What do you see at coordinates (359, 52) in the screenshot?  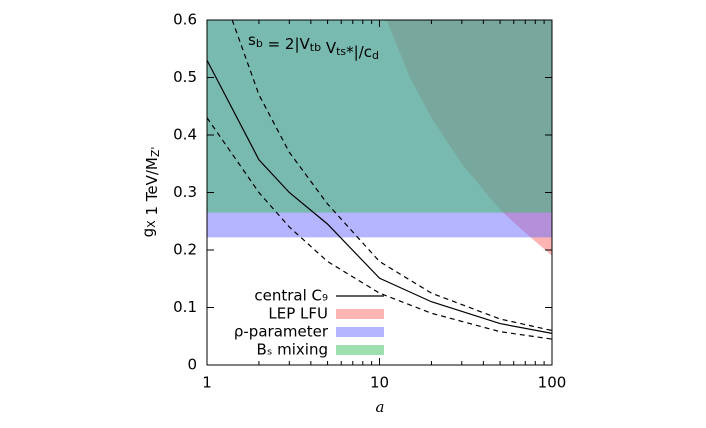 I see `text-part: *|/c` at bounding box center [359, 52].